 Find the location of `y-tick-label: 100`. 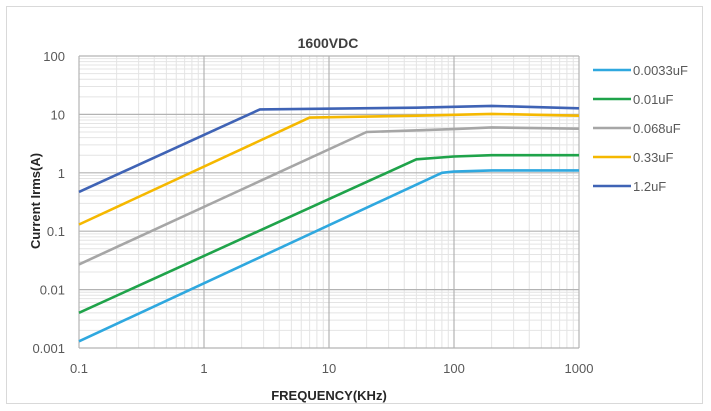

y-tick-label: 100 is located at coordinates (54, 56).